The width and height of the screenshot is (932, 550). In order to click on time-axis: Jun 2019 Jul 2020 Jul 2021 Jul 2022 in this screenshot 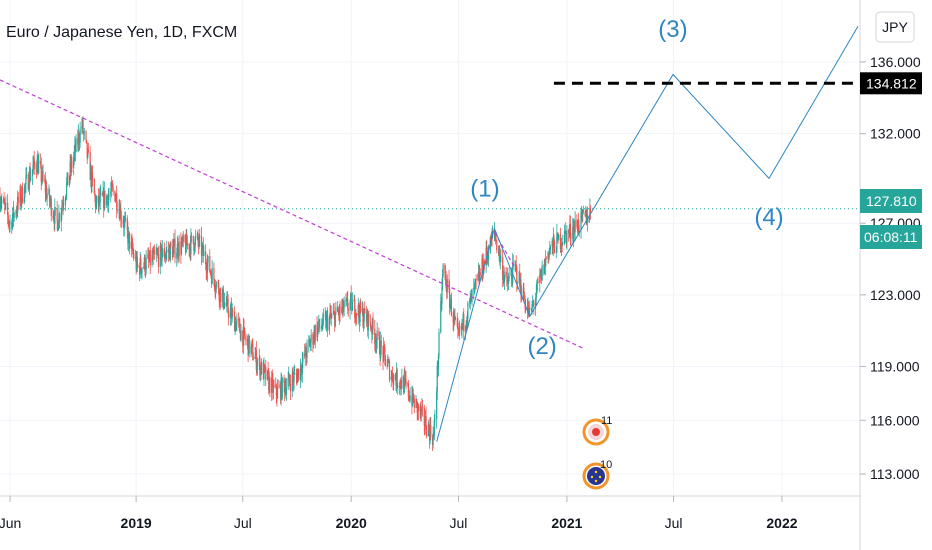, I will do `click(399, 513)`.